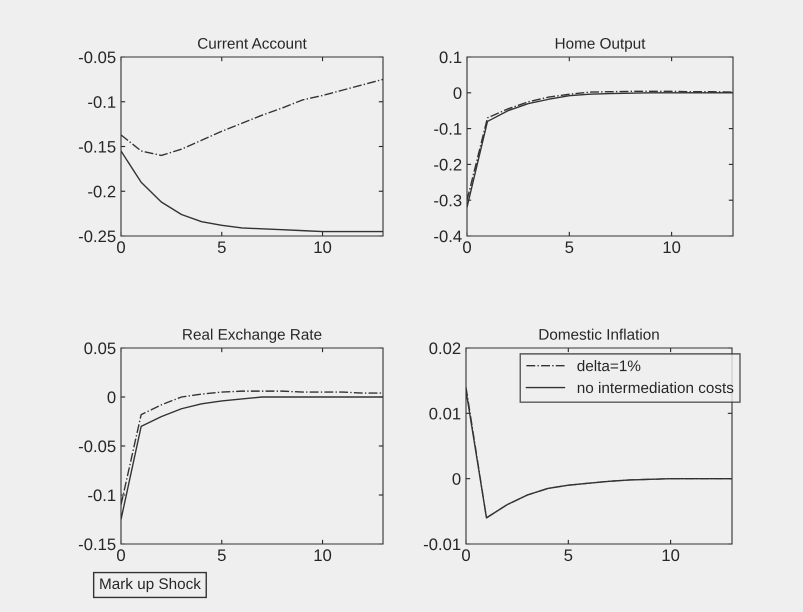  Describe the element at coordinates (448, 200) in the screenshot. I see `y-tick-label: -0.3` at that location.